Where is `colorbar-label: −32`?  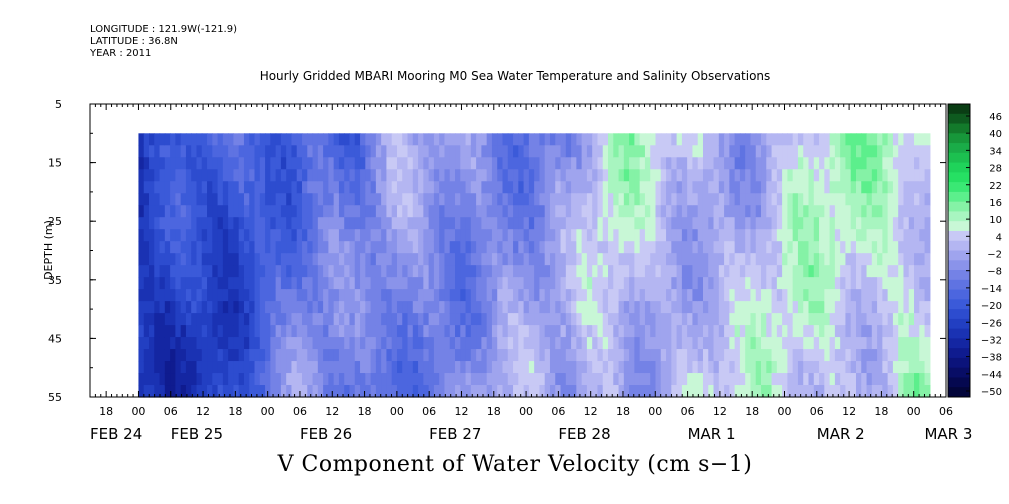
colorbar-label: −32 is located at coordinates (991, 340).